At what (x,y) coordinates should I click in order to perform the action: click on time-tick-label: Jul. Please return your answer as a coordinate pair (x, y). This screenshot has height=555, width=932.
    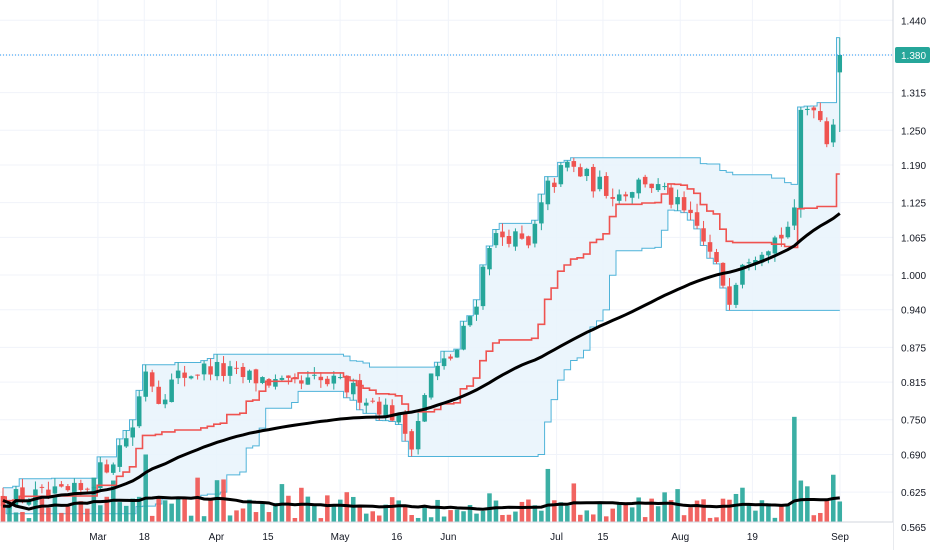
    Looking at the image, I should click on (556, 537).